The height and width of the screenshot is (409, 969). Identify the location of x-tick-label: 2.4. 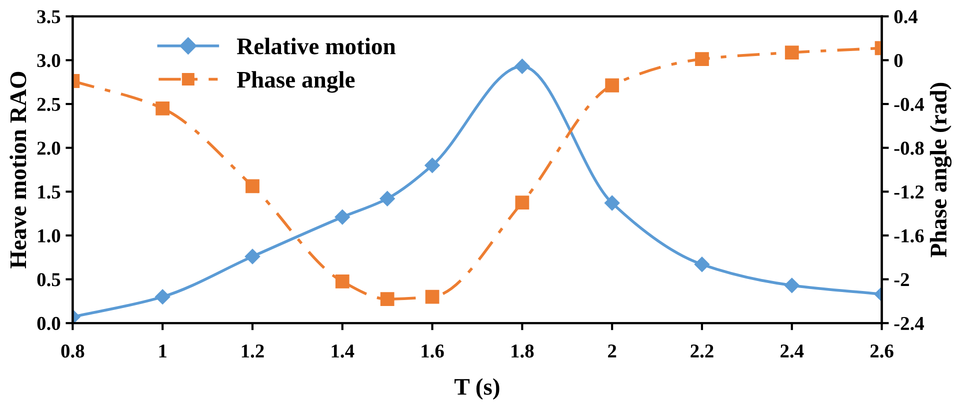
(792, 351).